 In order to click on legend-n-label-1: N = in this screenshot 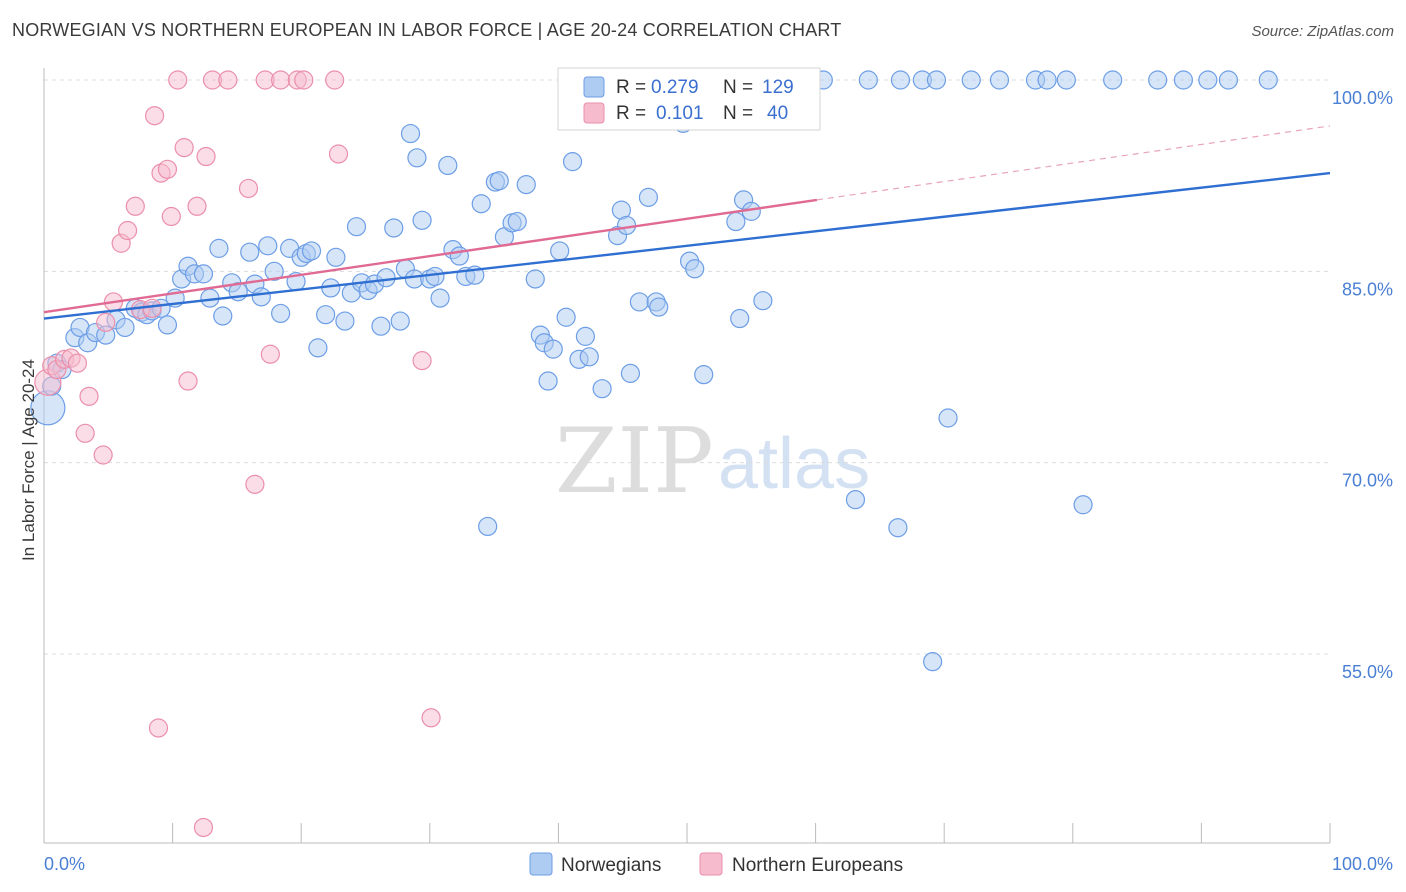, I will do `click(738, 87)`.